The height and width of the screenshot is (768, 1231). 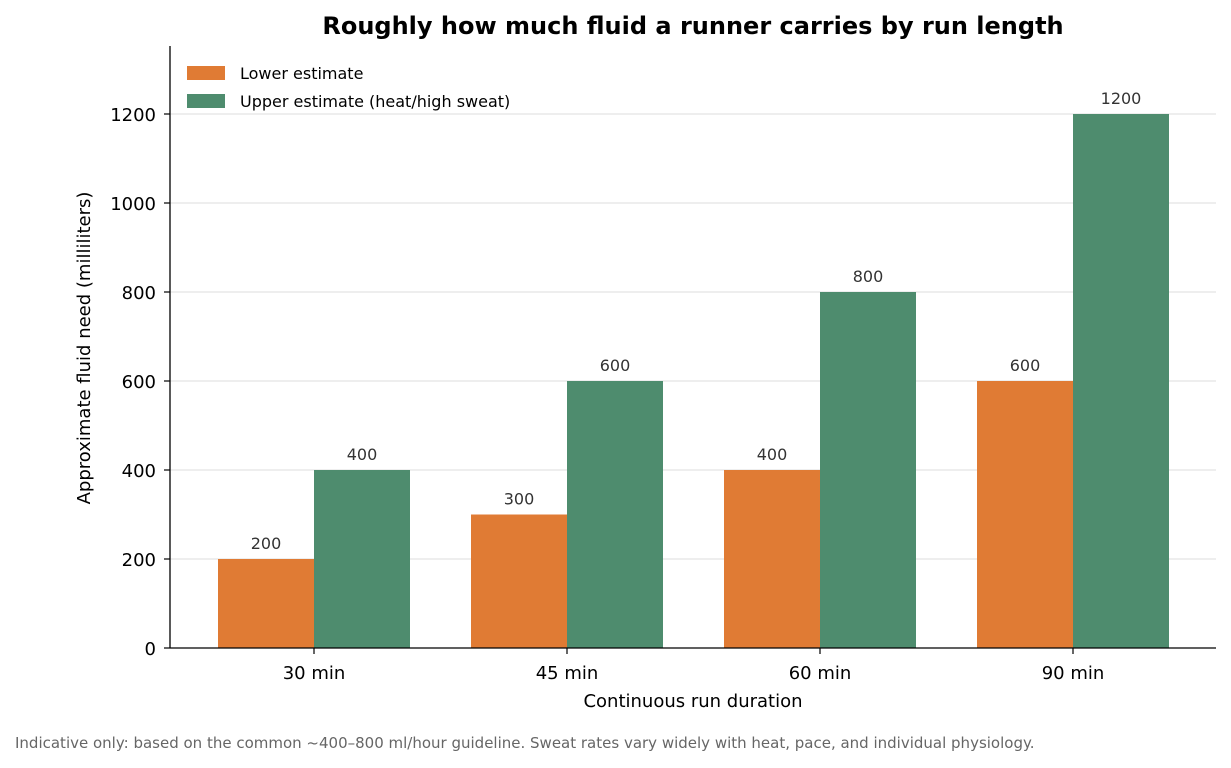 I want to click on legend-label-upper: Upper estimate (heat/high sweat), so click(x=375, y=101).